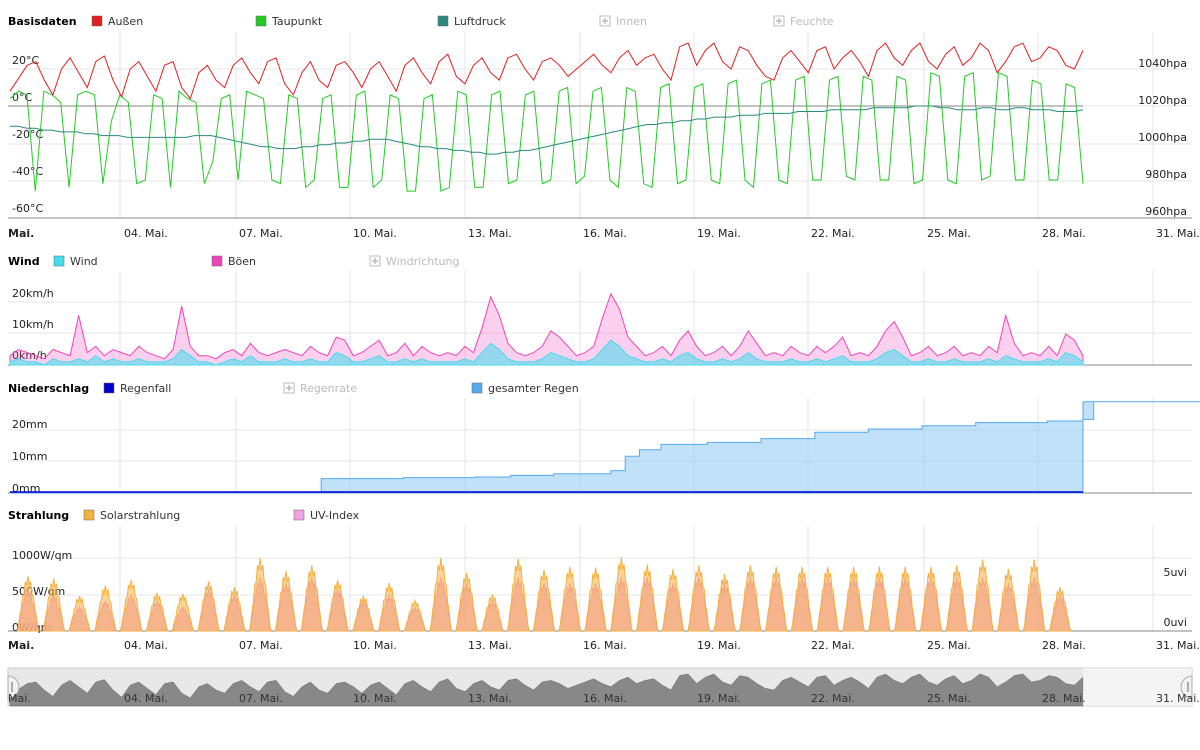 The image size is (1200, 750). I want to click on legend-item-luftdruck: Luftdruck, so click(471, 21).